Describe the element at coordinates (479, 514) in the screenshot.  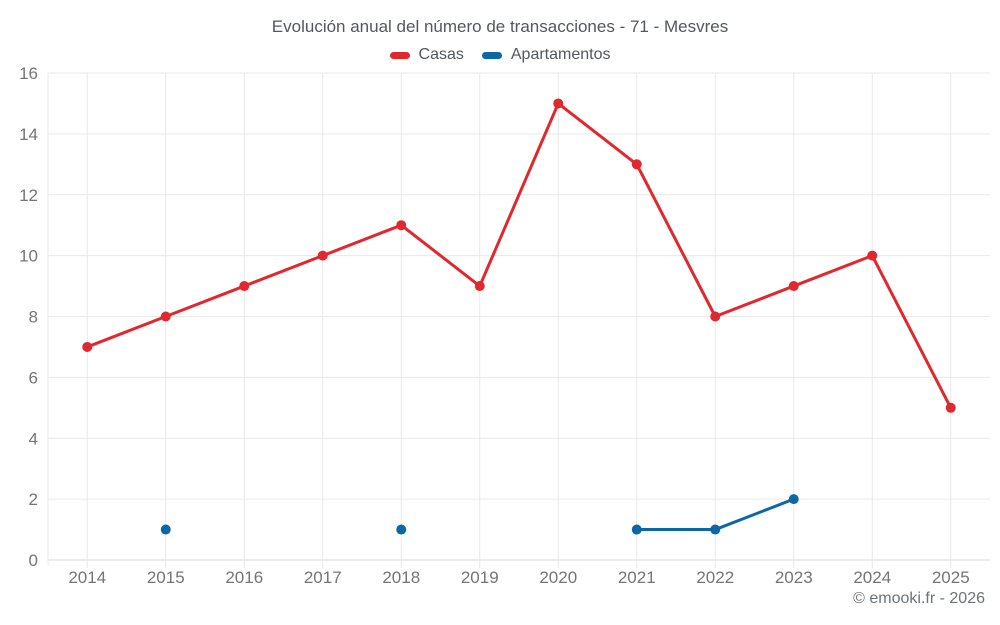
I see `series-apartamentos` at that location.